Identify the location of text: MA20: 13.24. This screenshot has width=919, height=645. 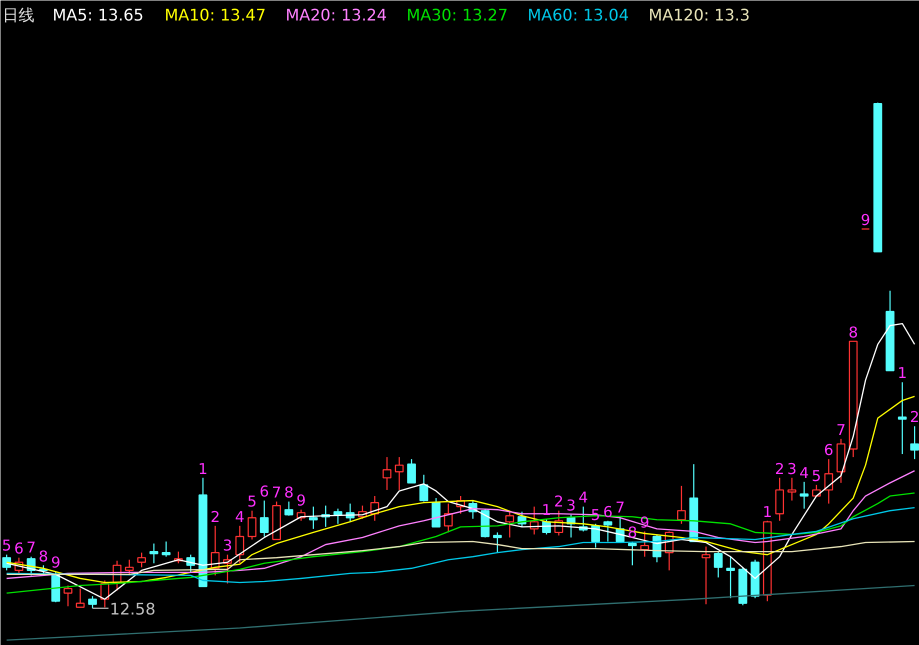
(336, 15).